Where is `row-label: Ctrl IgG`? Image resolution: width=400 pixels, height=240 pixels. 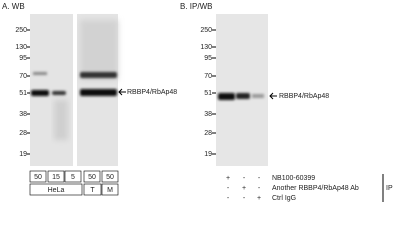 row-label: Ctrl IgG is located at coordinates (284, 198).